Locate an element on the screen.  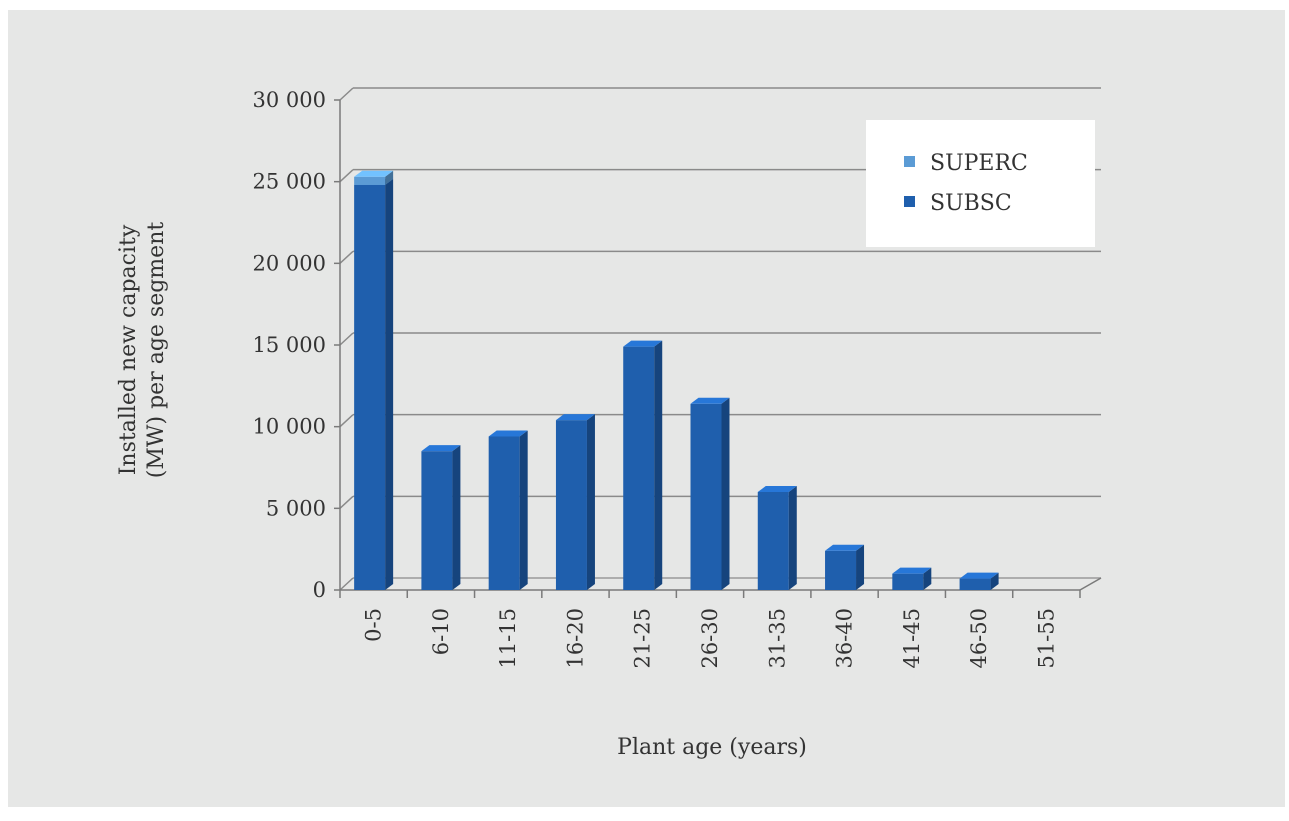
x-tick-label: 51-55 is located at coordinates (1046, 638).